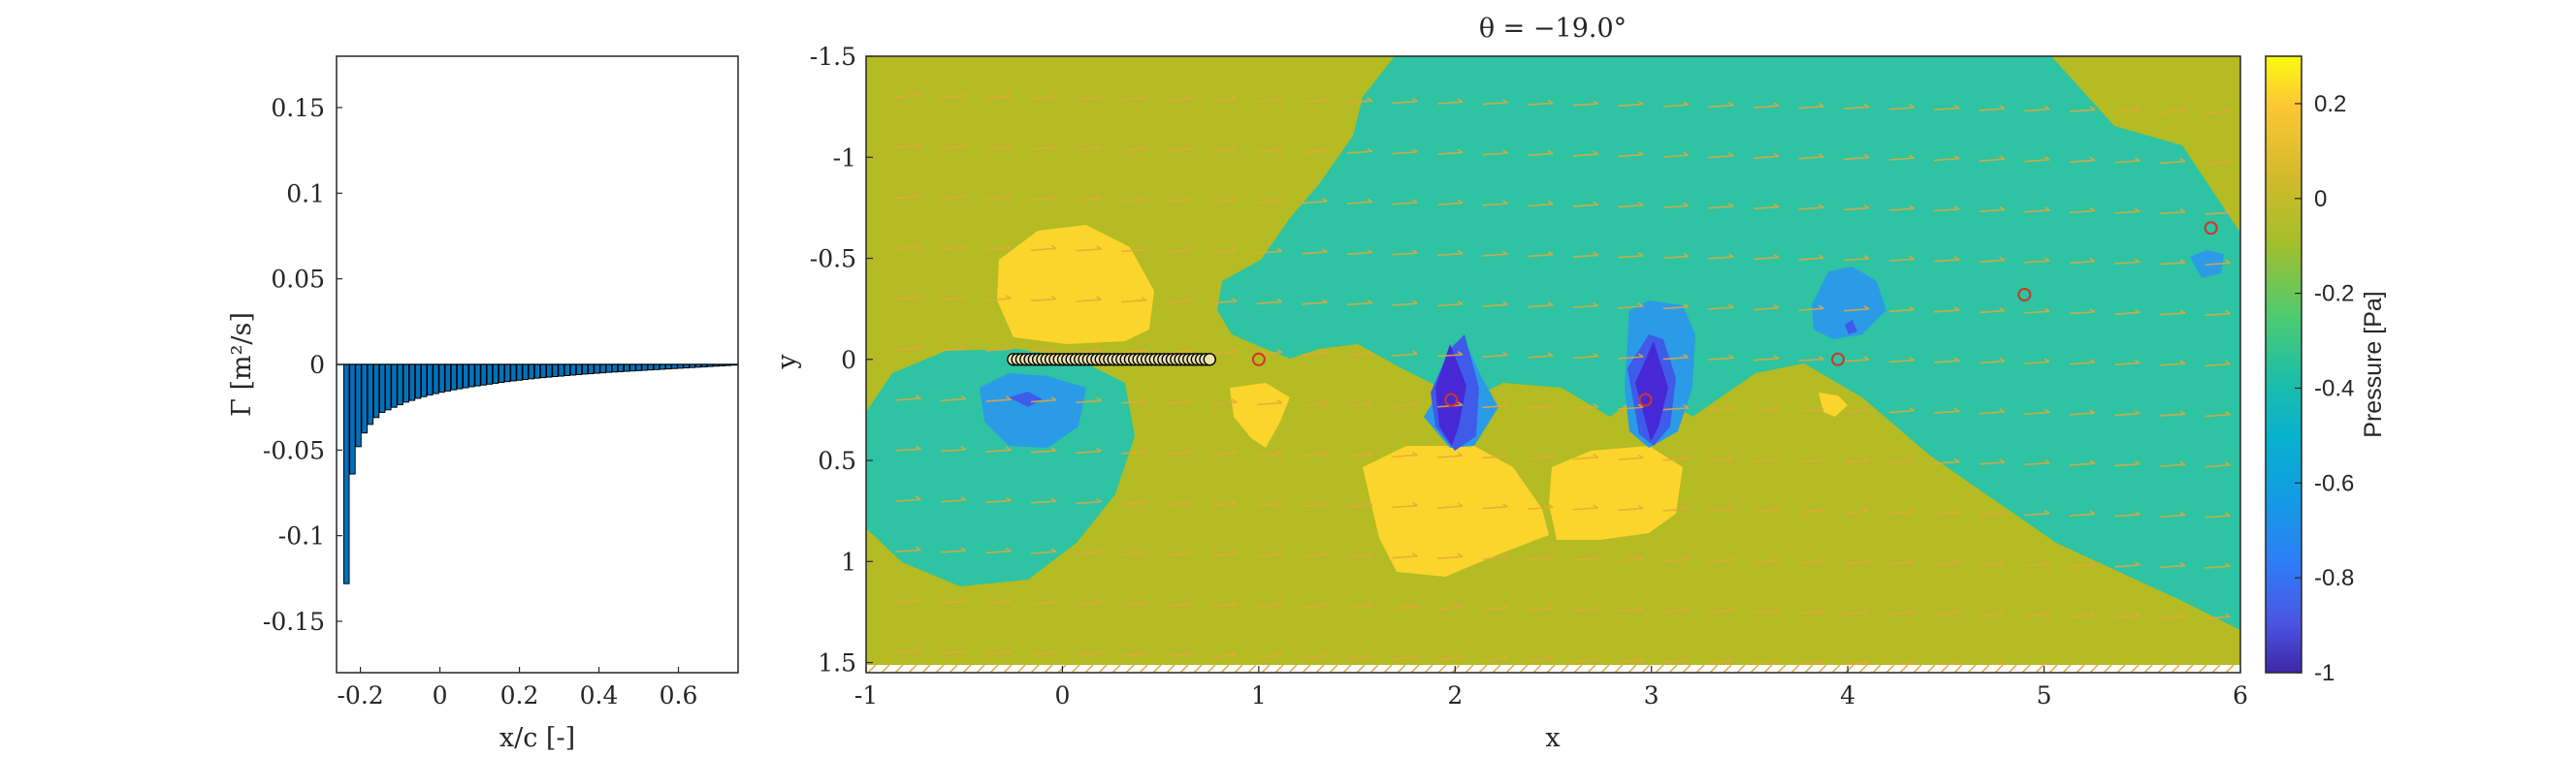  Describe the element at coordinates (1209, 359) in the screenshot. I see `plate-marker` at that location.